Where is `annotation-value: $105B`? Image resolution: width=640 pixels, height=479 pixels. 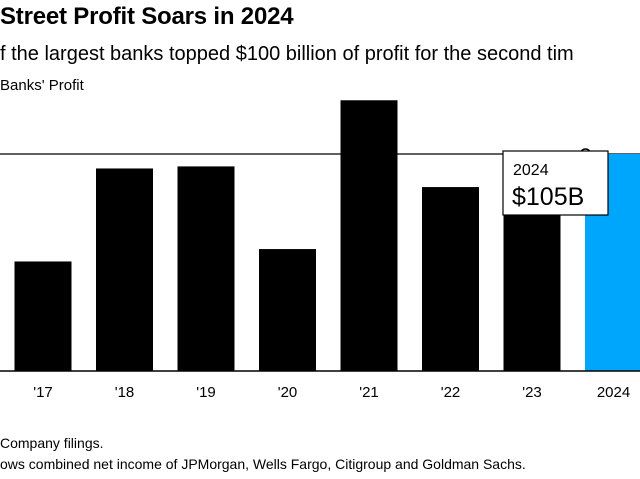
annotation-value: $105B is located at coordinates (548, 197).